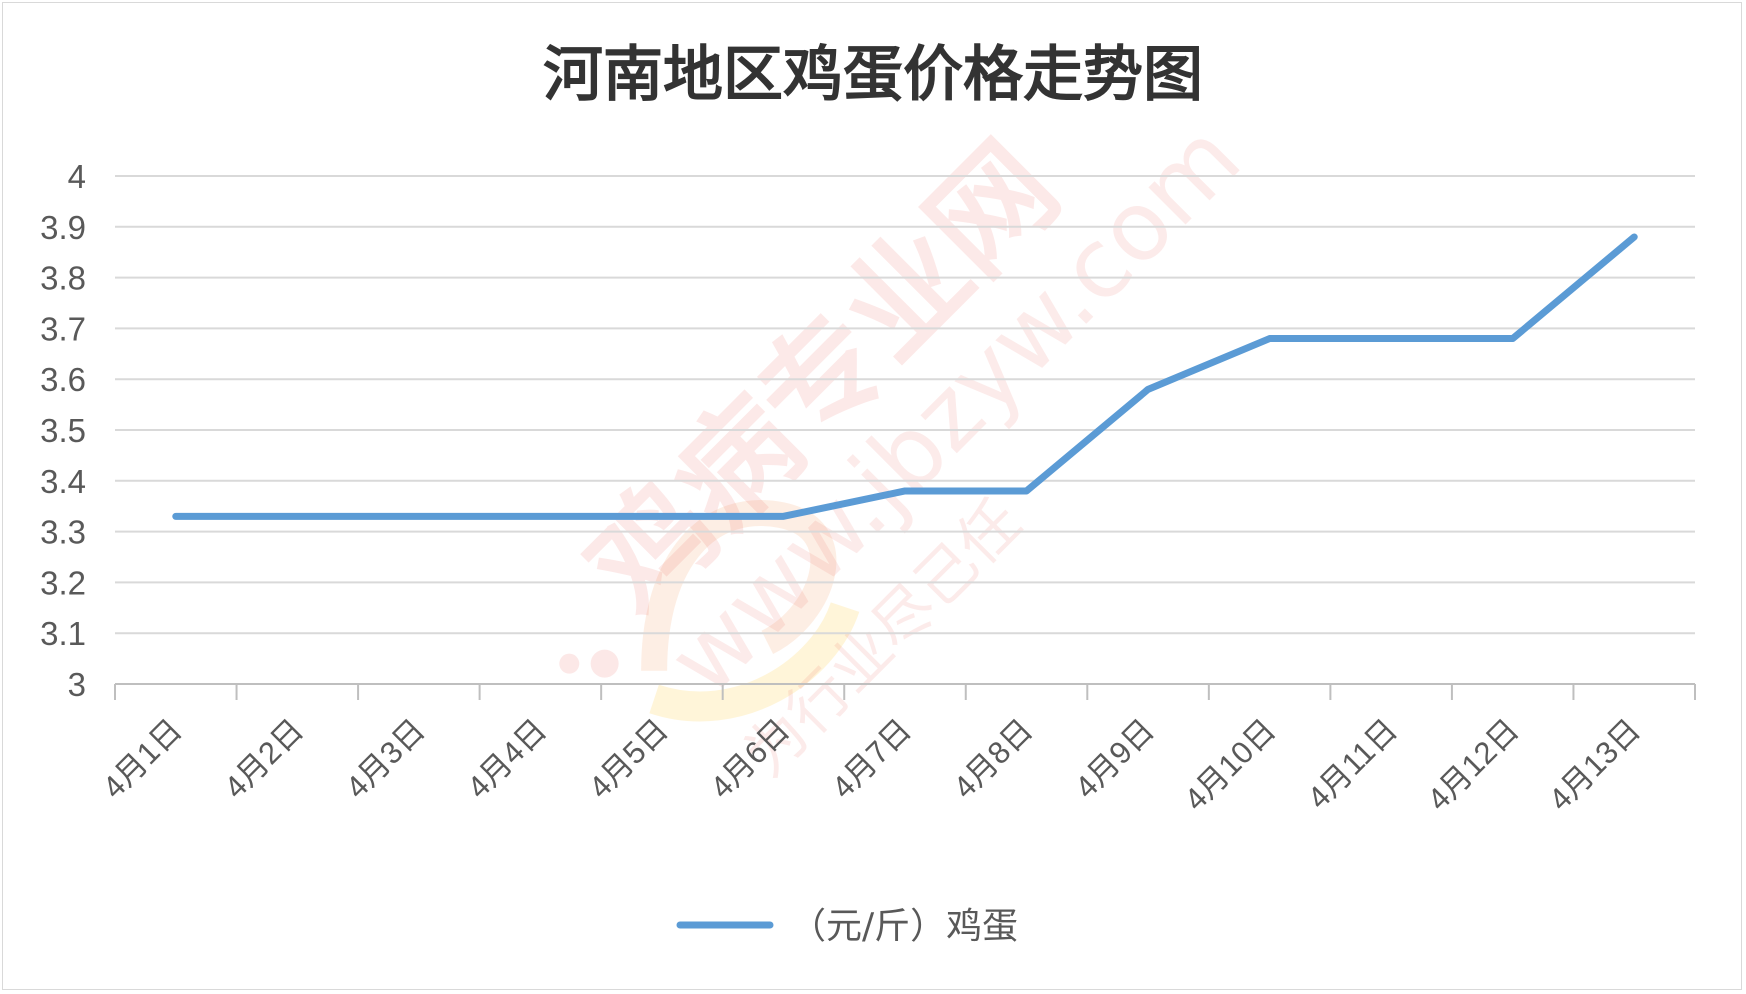 This screenshot has height=994, width=1746. What do you see at coordinates (77, 684) in the screenshot?
I see `y-tick-label: 3` at bounding box center [77, 684].